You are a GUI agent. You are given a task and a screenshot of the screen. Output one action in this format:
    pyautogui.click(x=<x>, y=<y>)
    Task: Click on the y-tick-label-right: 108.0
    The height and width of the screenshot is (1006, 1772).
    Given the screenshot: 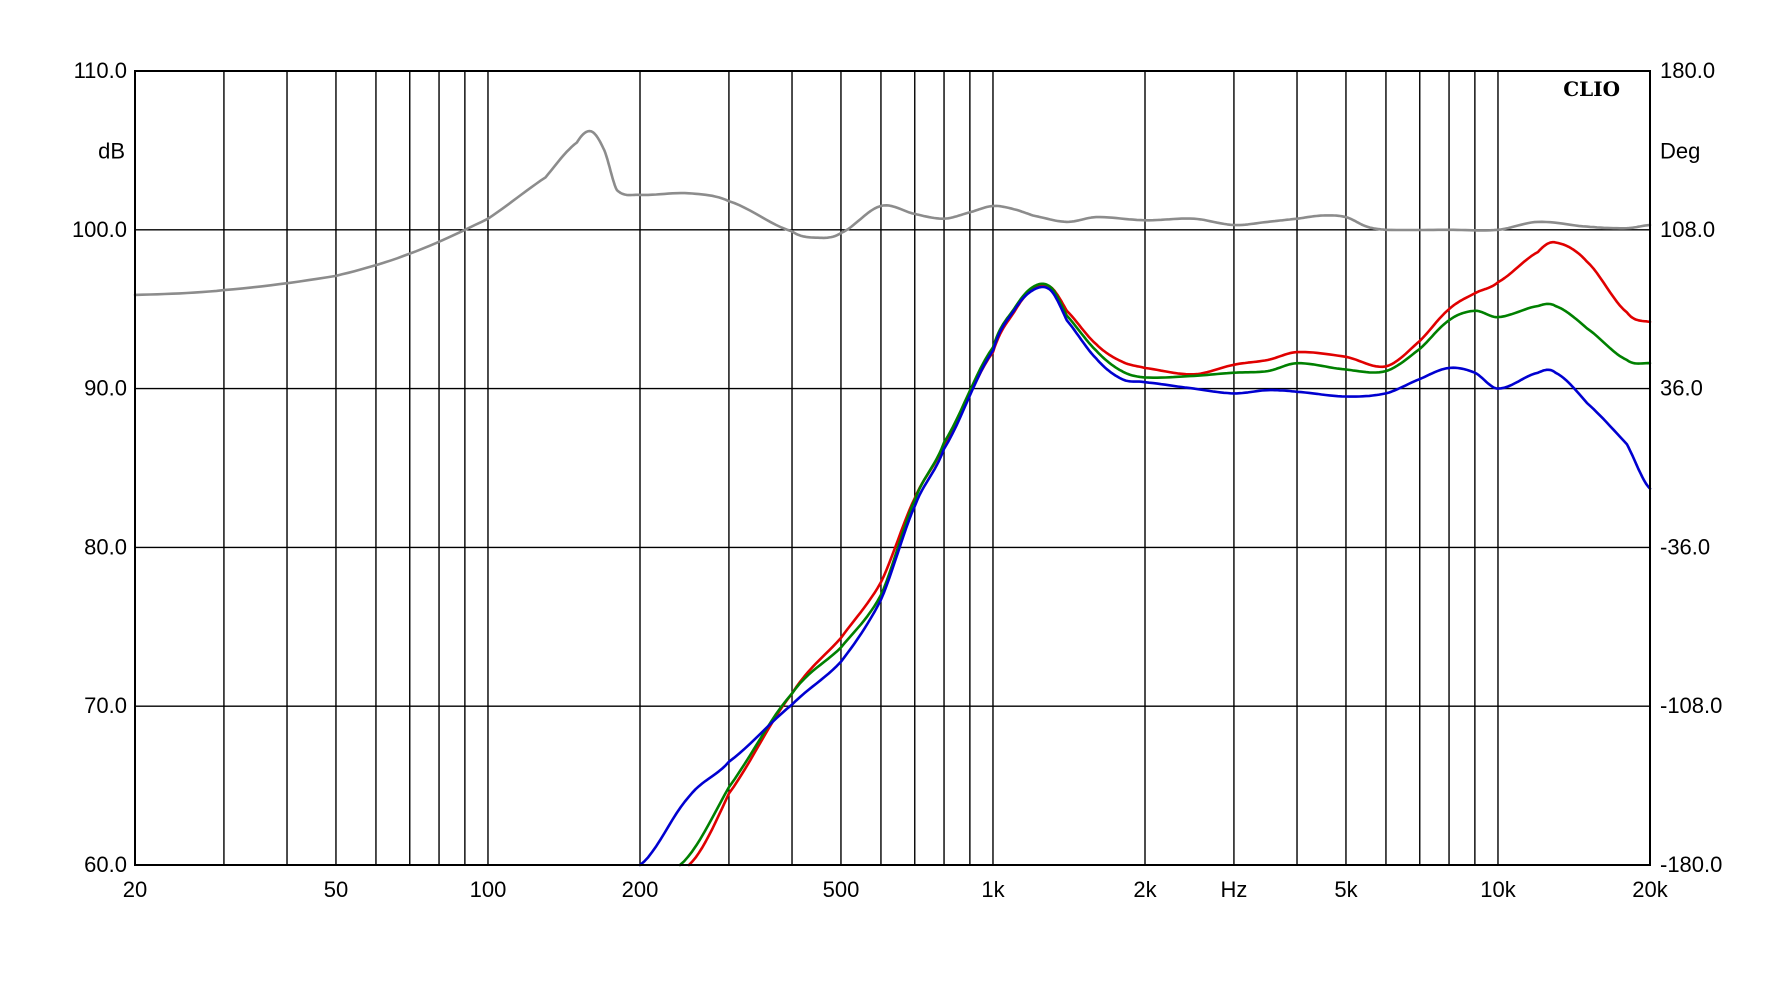 What is the action you would take?
    pyautogui.click(x=1687, y=229)
    